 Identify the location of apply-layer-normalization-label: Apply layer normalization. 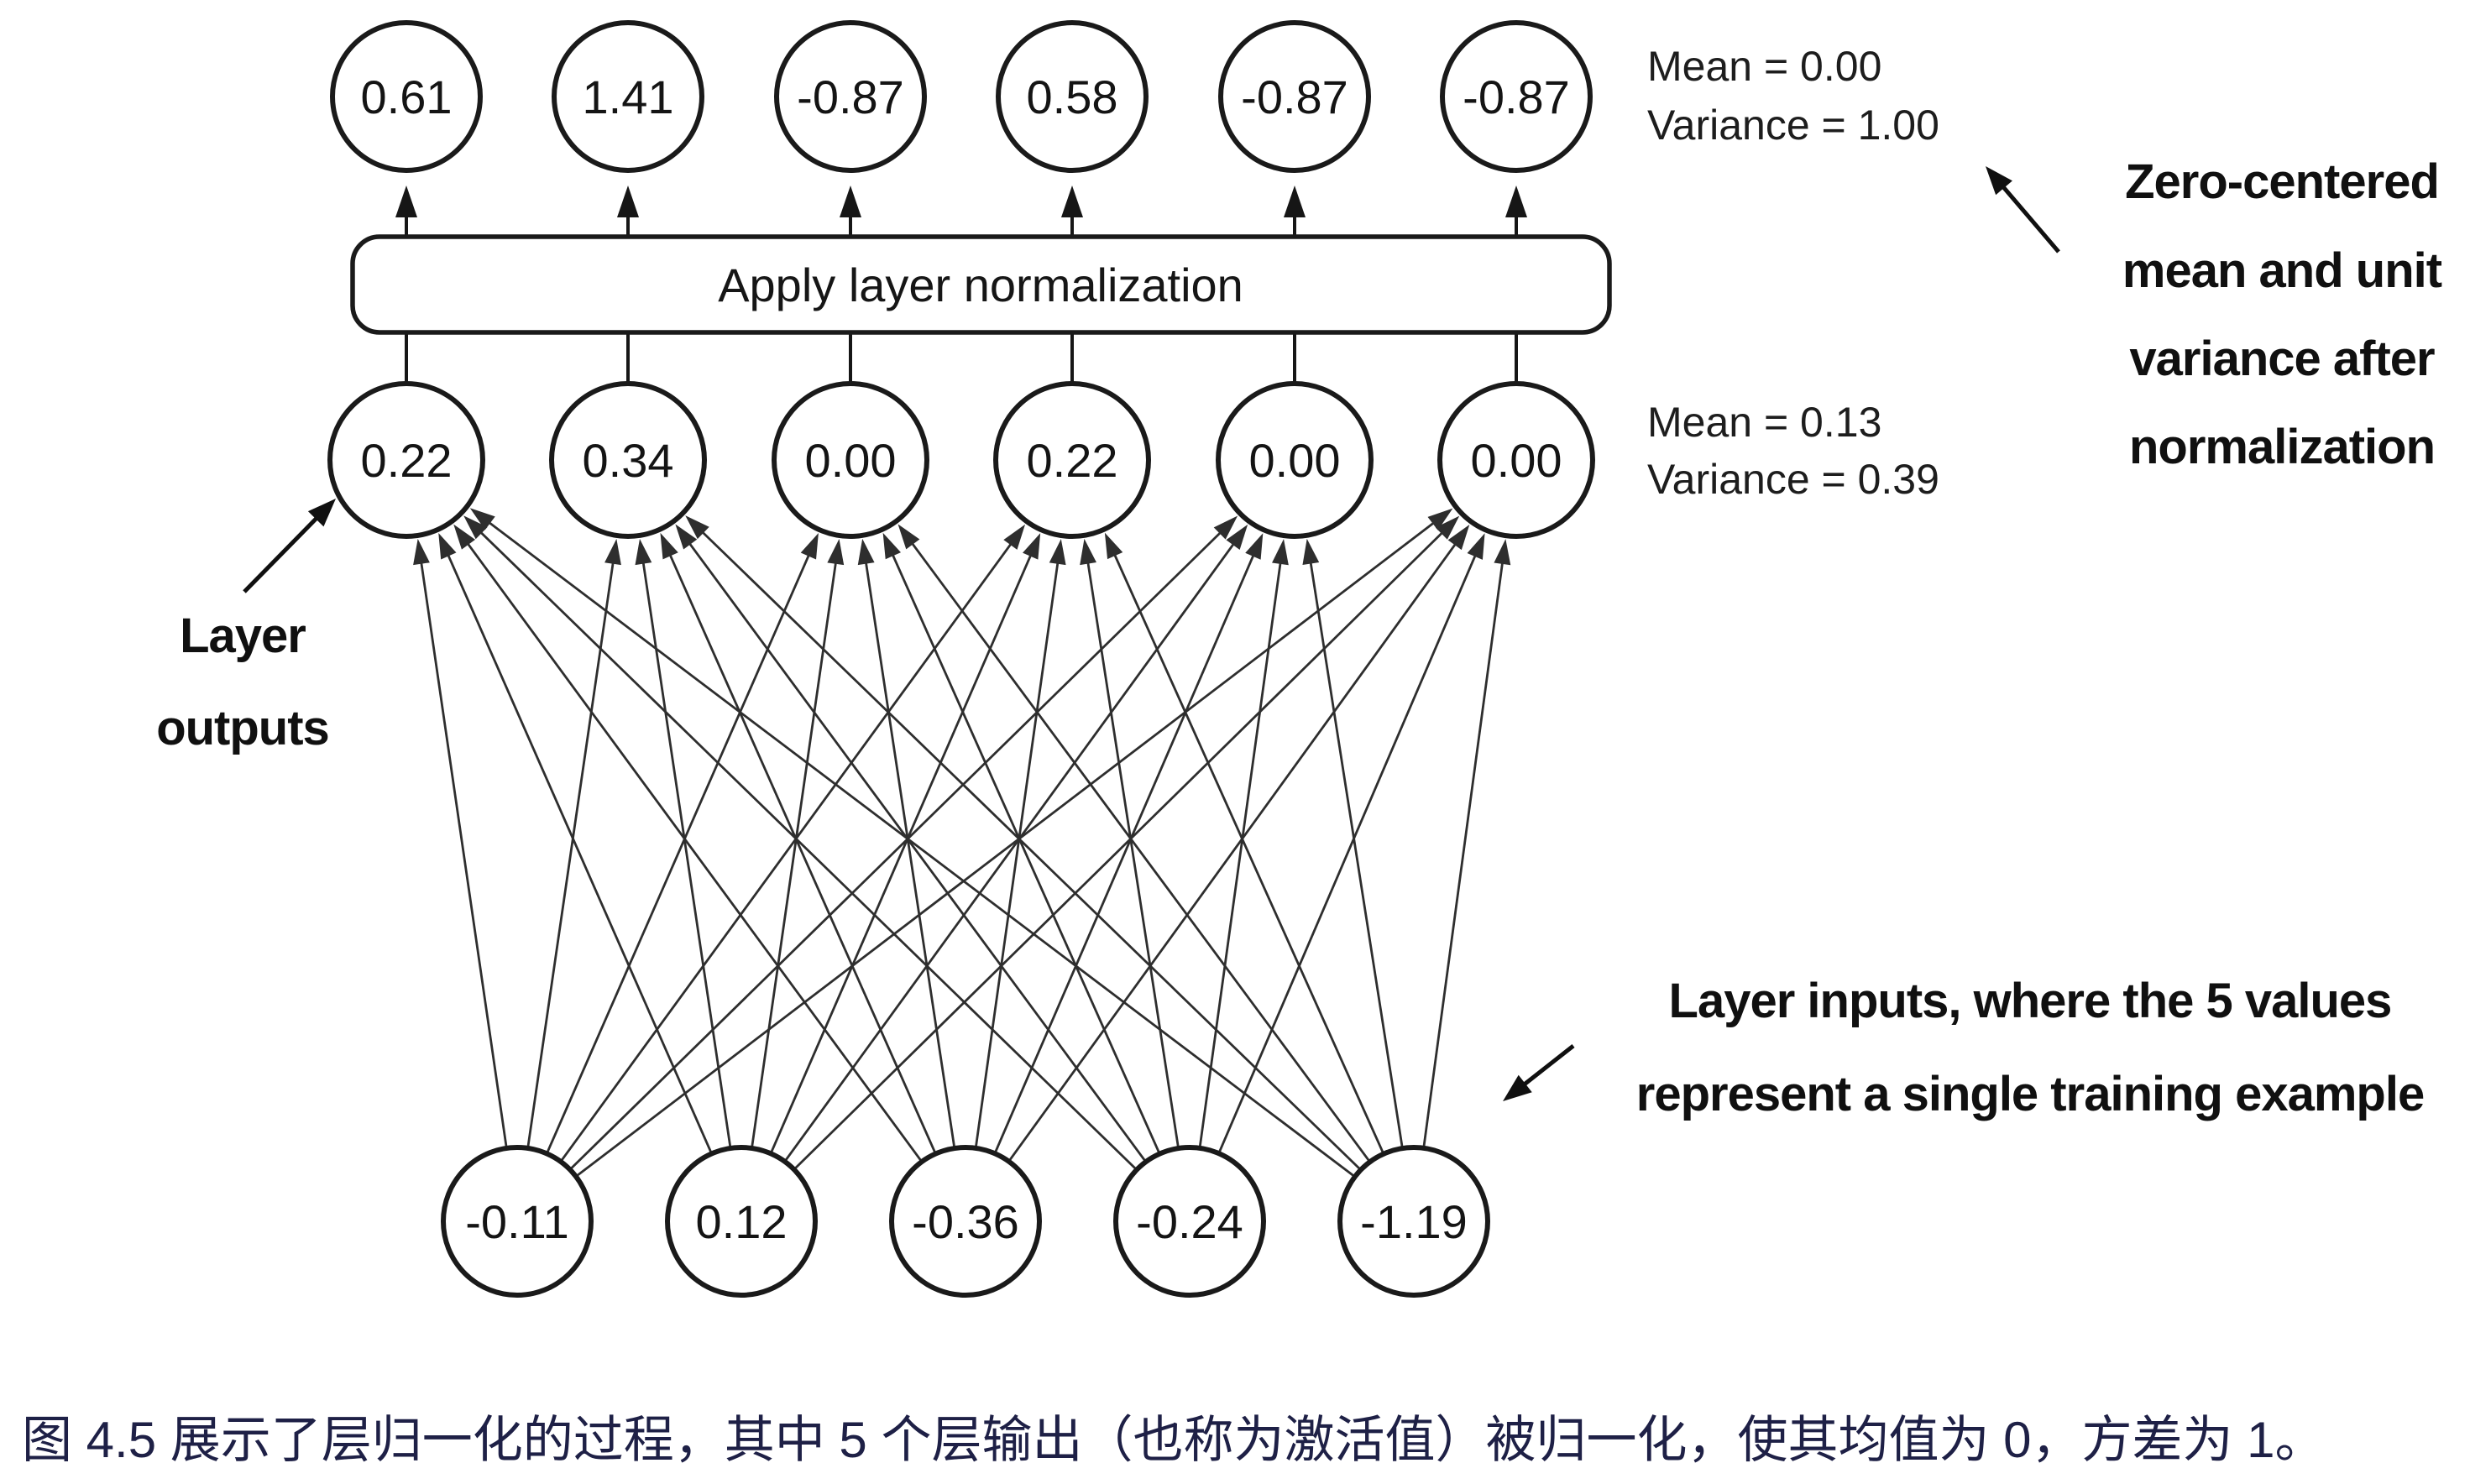
(980, 285).